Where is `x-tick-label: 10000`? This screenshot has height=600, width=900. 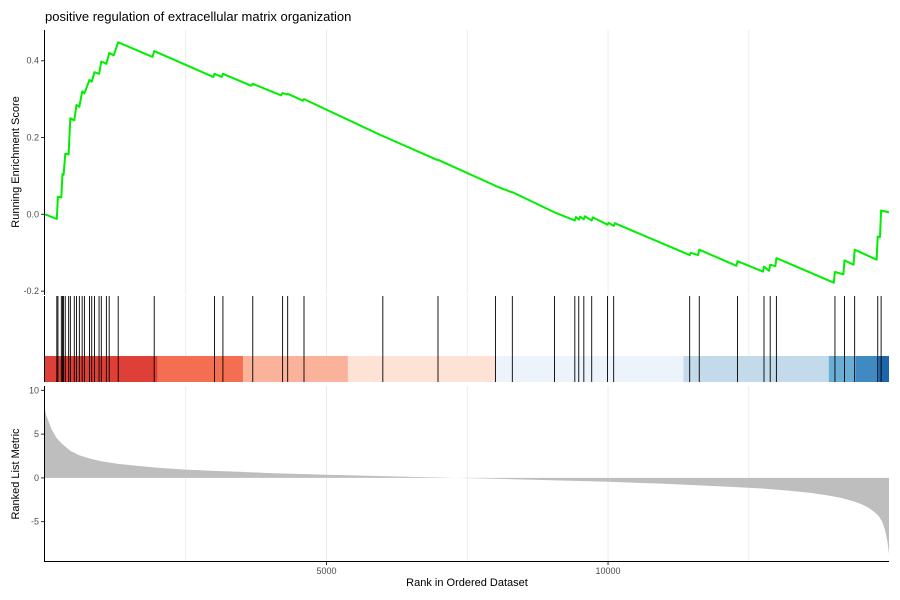 x-tick-label: 10000 is located at coordinates (608, 571).